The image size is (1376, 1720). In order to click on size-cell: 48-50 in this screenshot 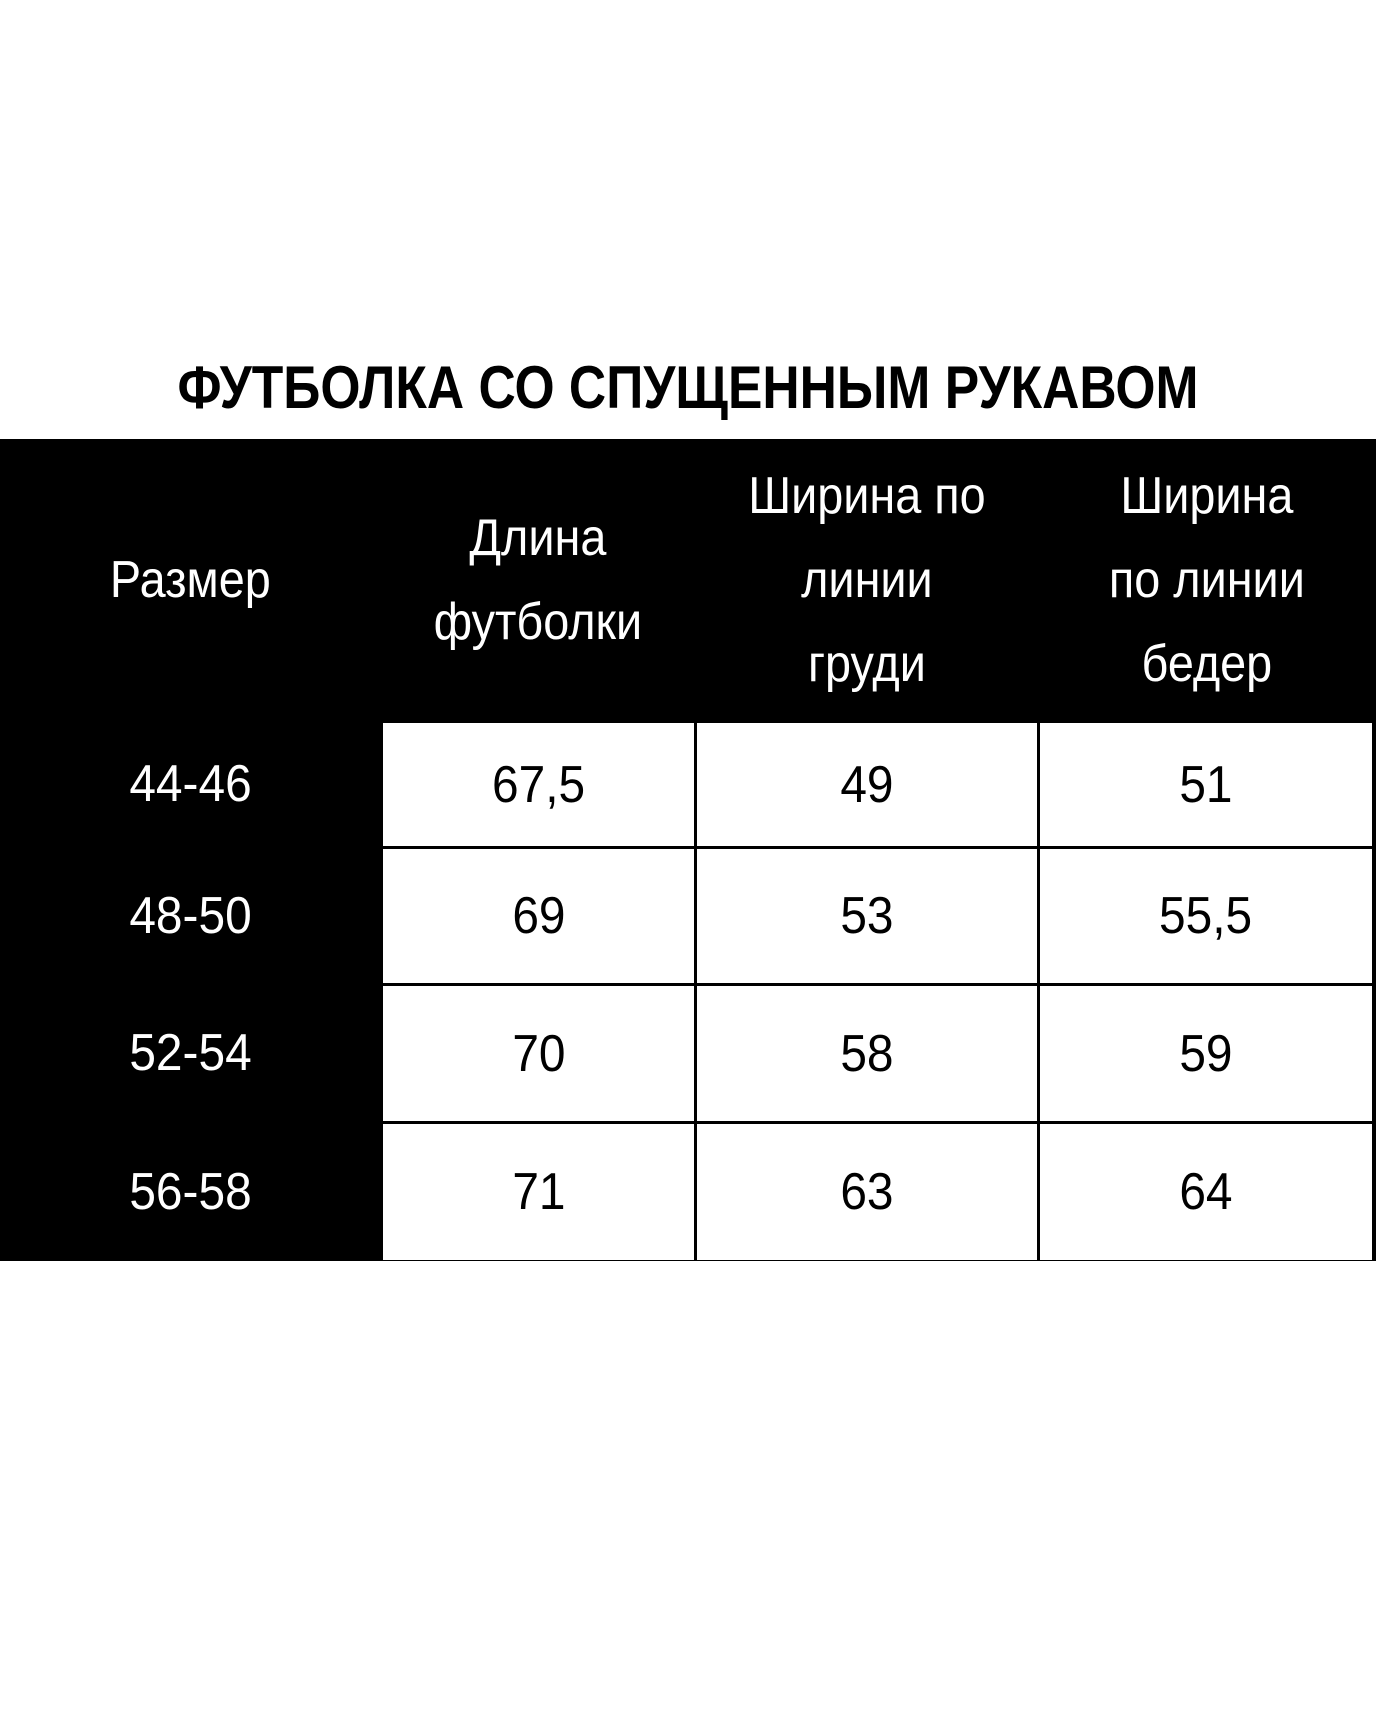, I will do `click(190, 915)`.